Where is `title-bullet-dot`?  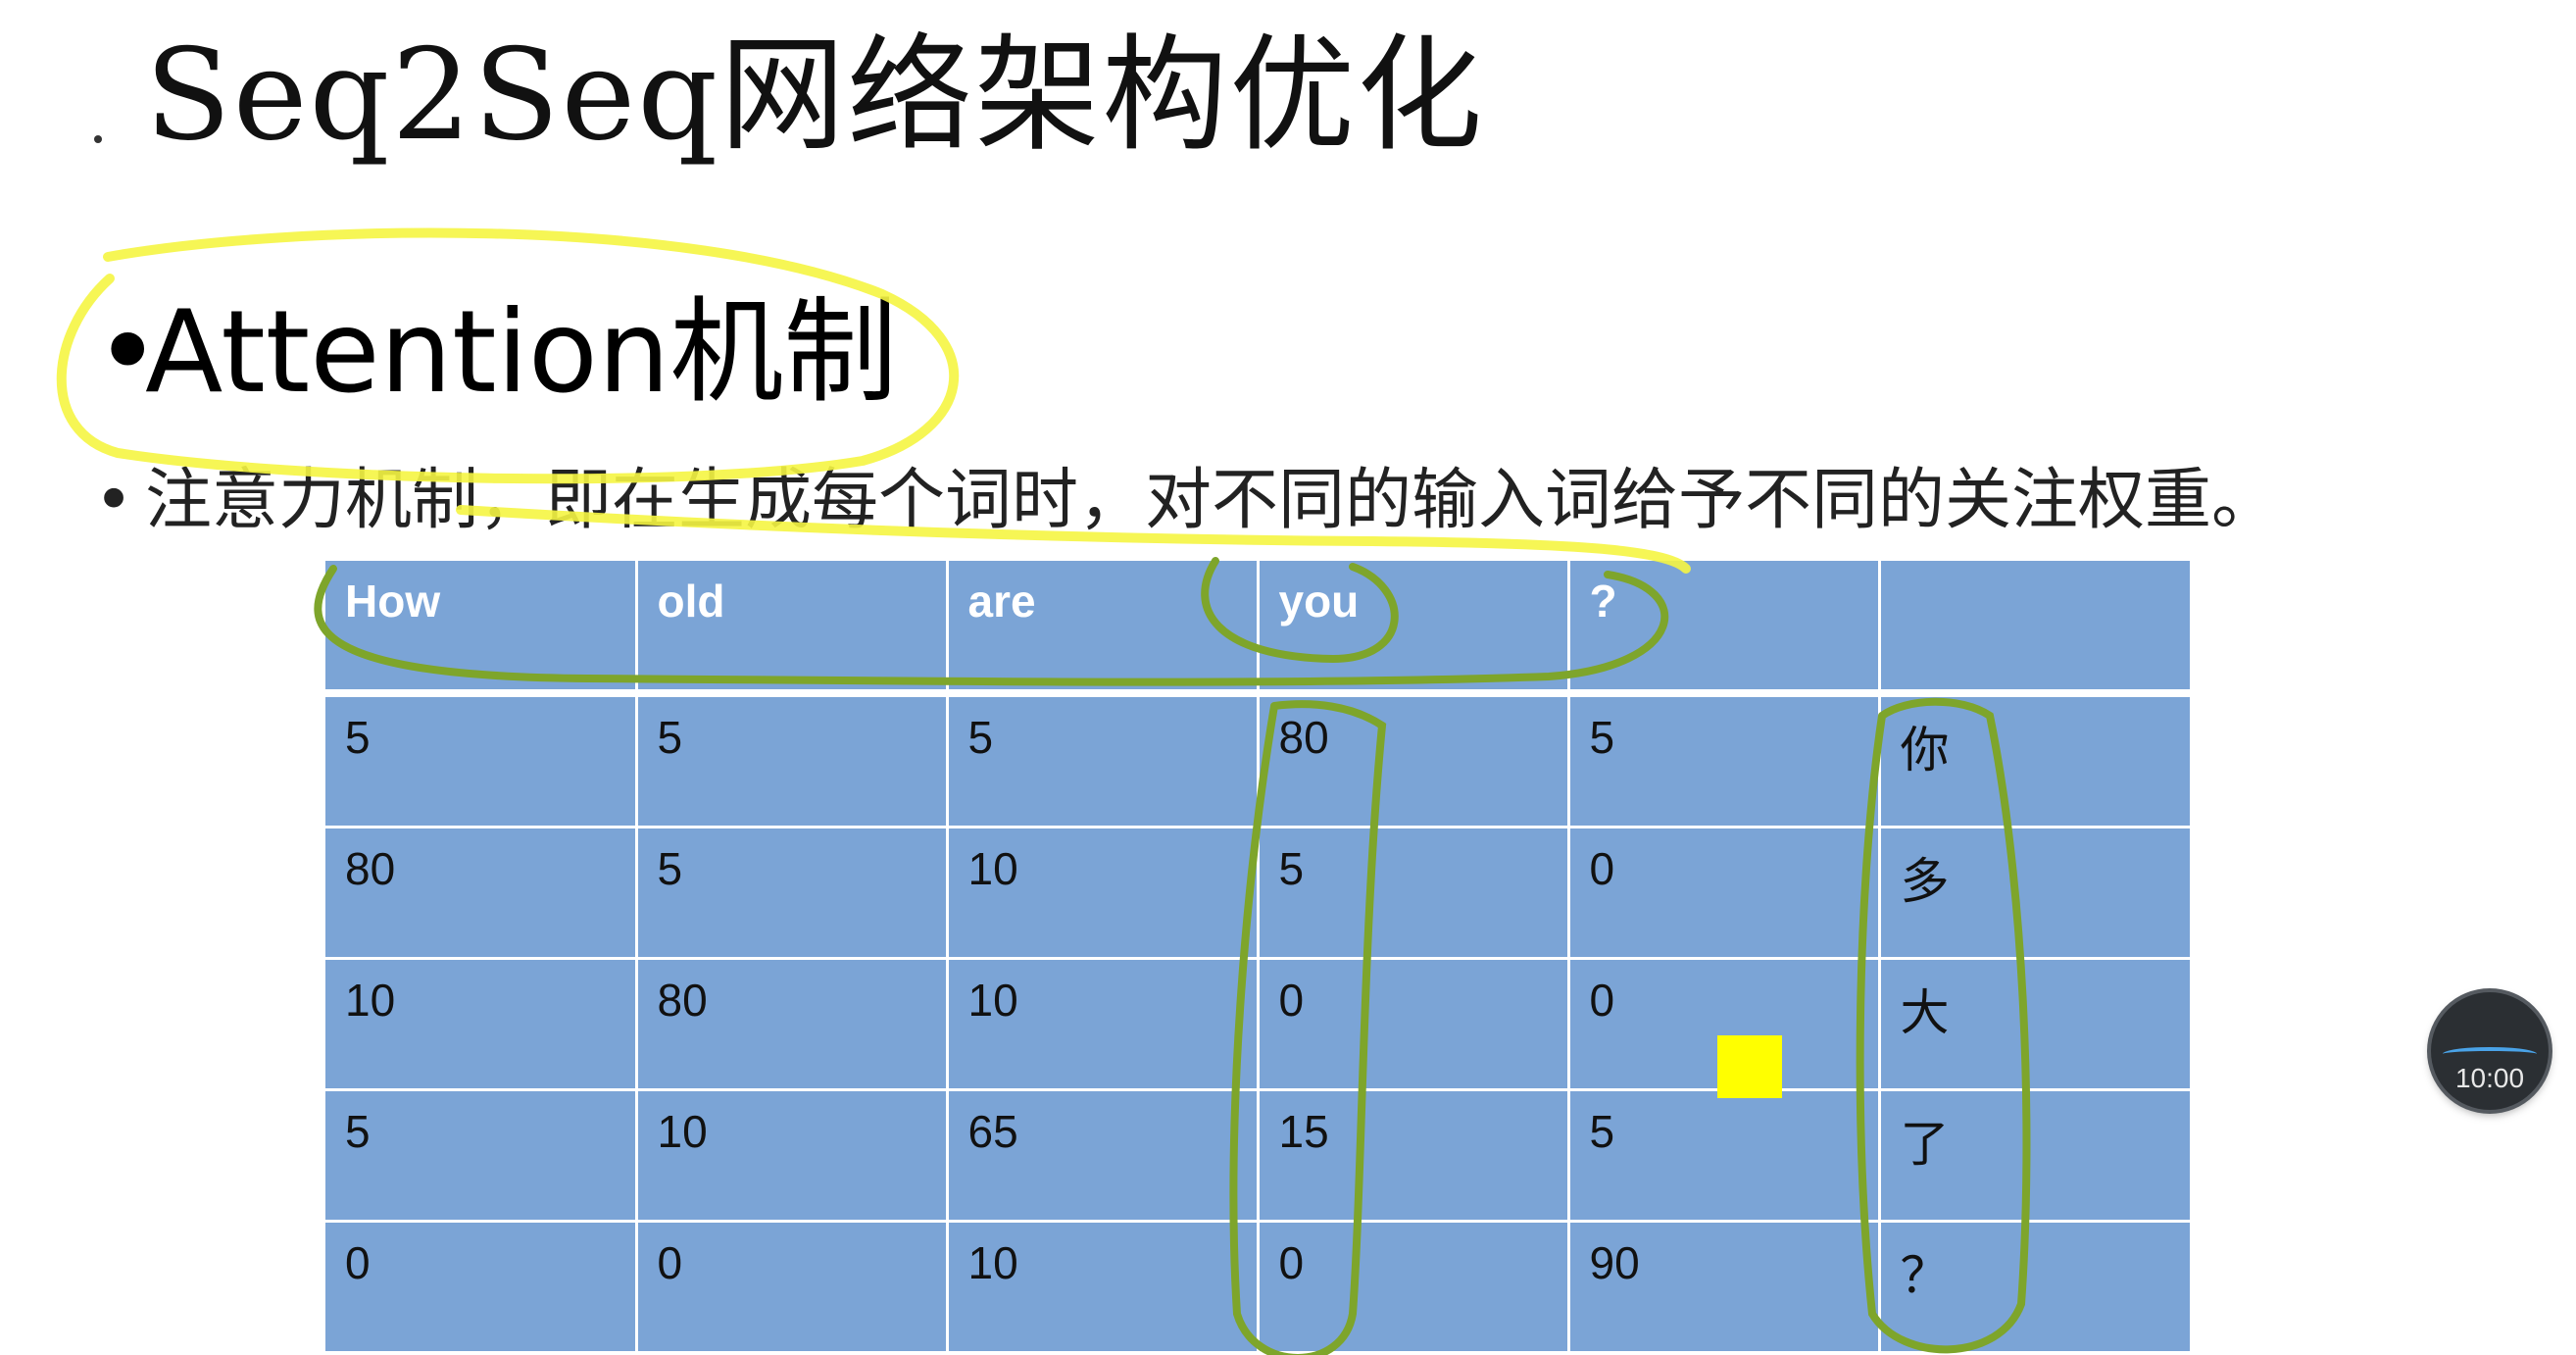 title-bullet-dot is located at coordinates (98, 139).